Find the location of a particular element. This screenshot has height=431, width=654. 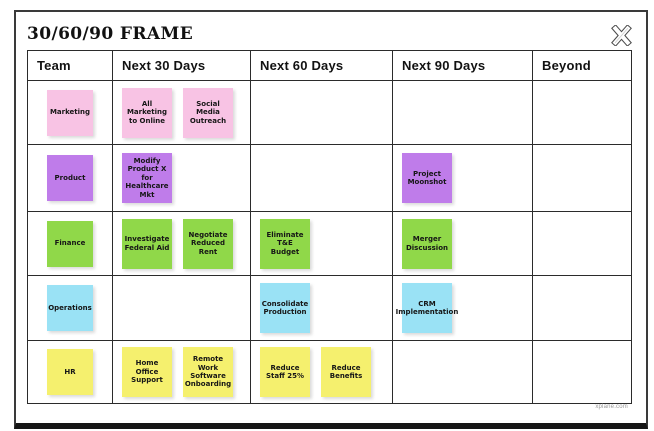

cell-operations-next60: Consolidate Production is located at coordinates (322, 308).